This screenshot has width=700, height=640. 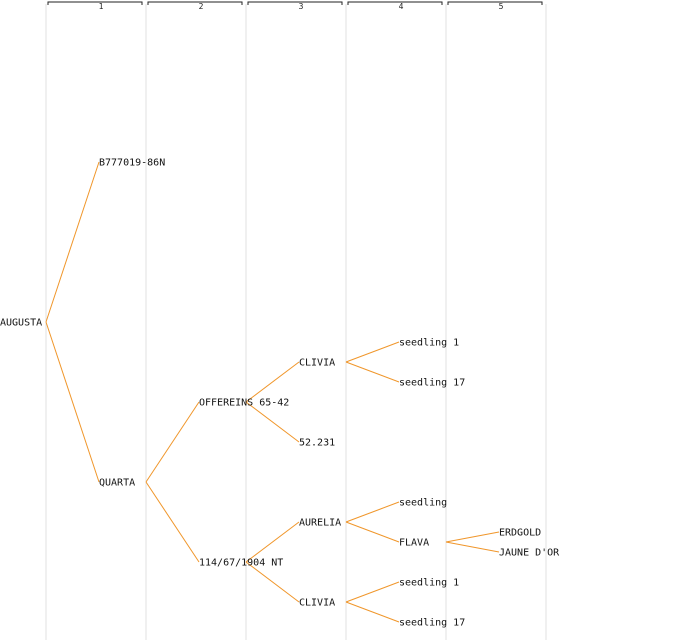 I want to click on node-label: QUARTA, so click(x=117, y=483).